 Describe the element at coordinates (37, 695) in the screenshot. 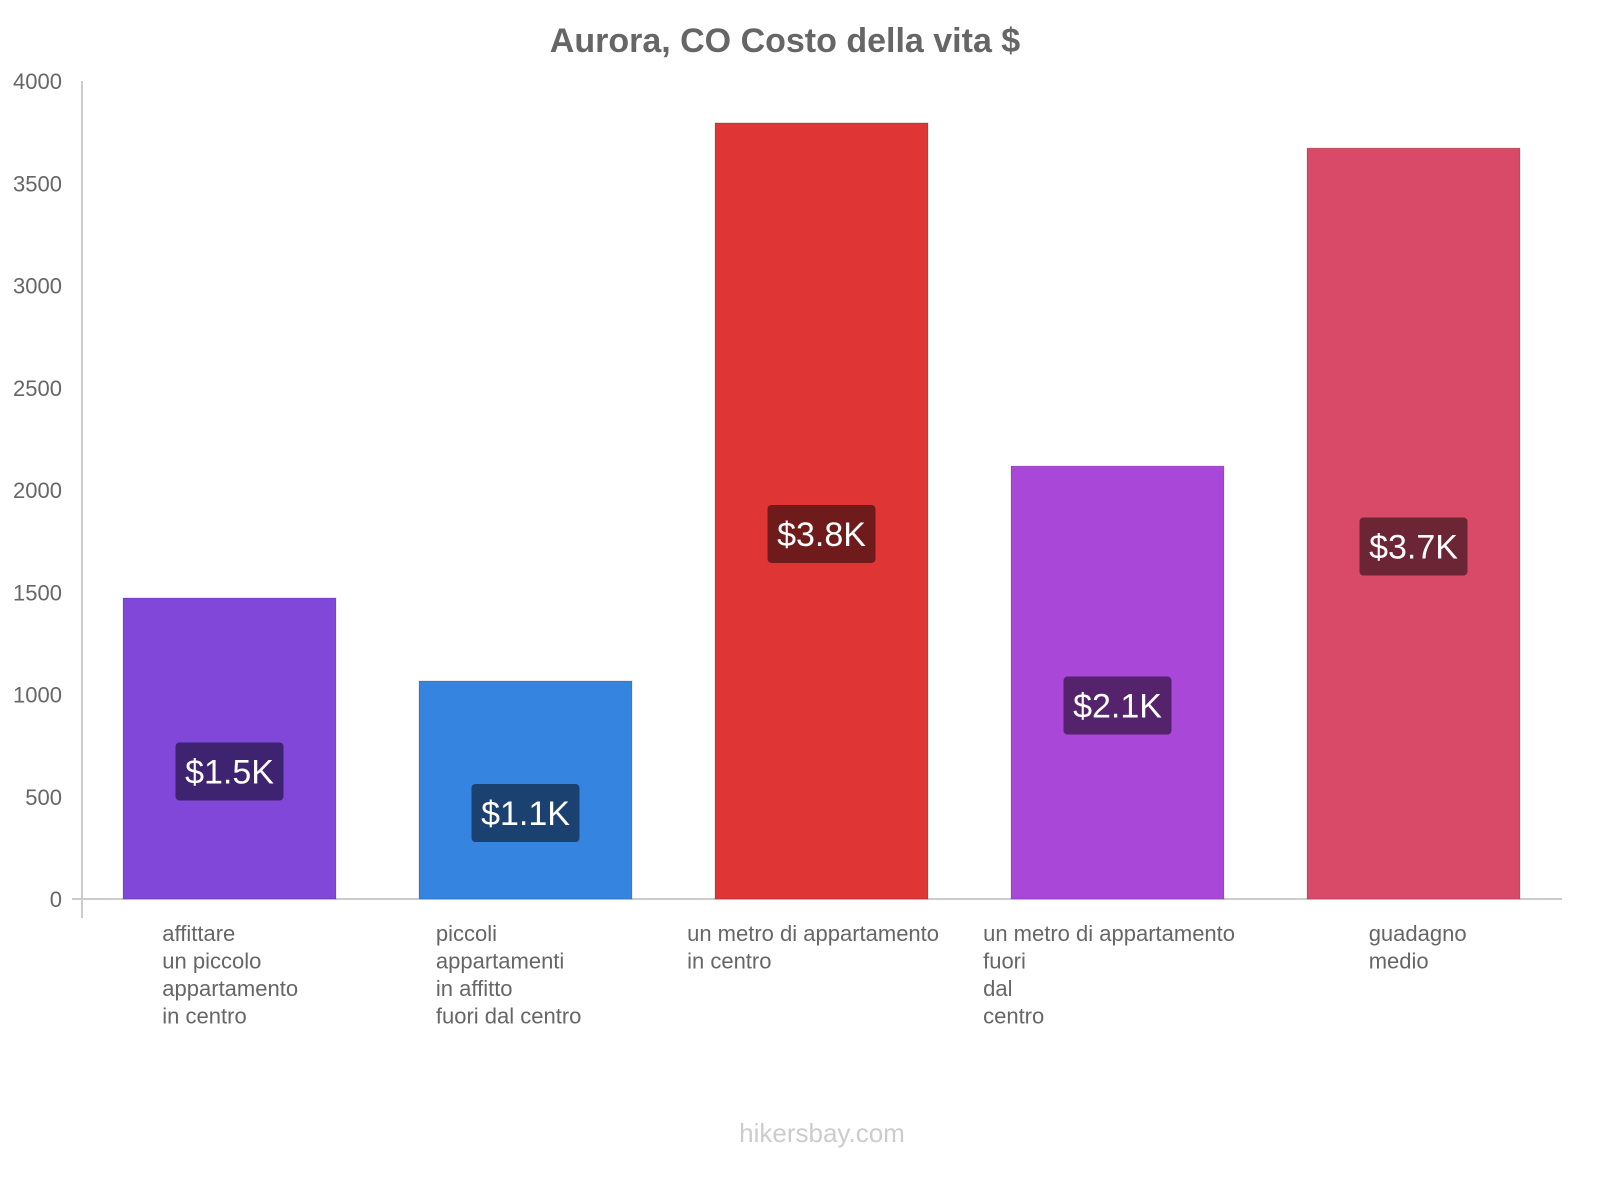

I see `y-tick-label: 1000` at that location.